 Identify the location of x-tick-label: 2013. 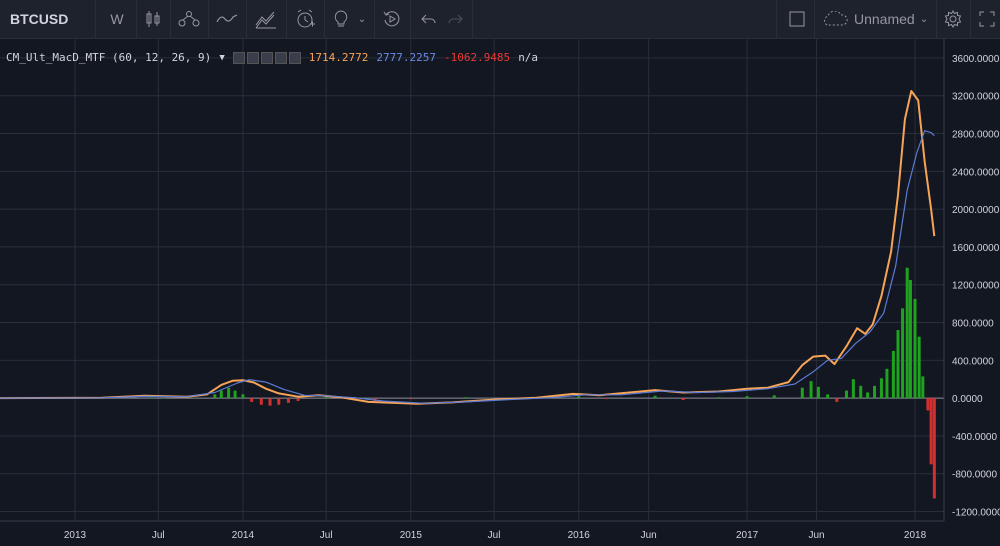
(75, 535).